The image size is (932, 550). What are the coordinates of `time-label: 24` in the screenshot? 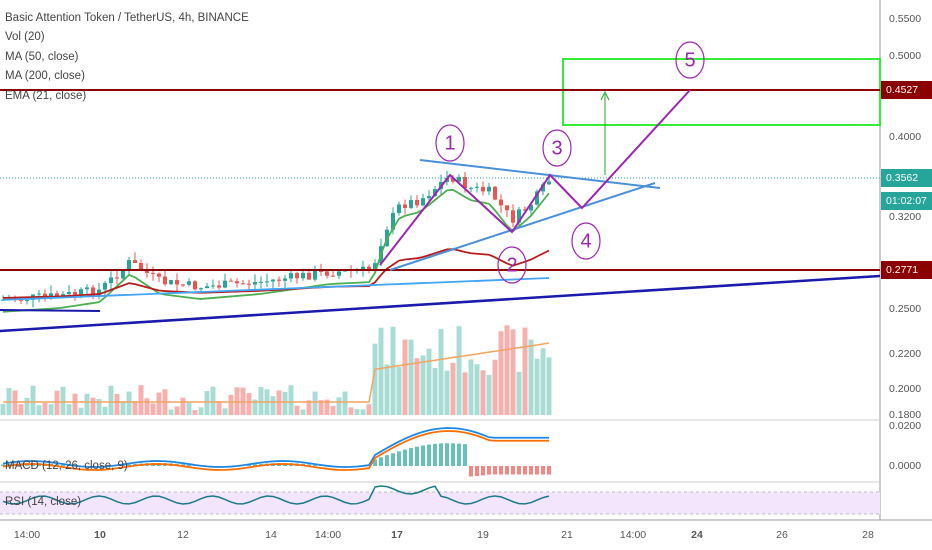 It's located at (697, 535).